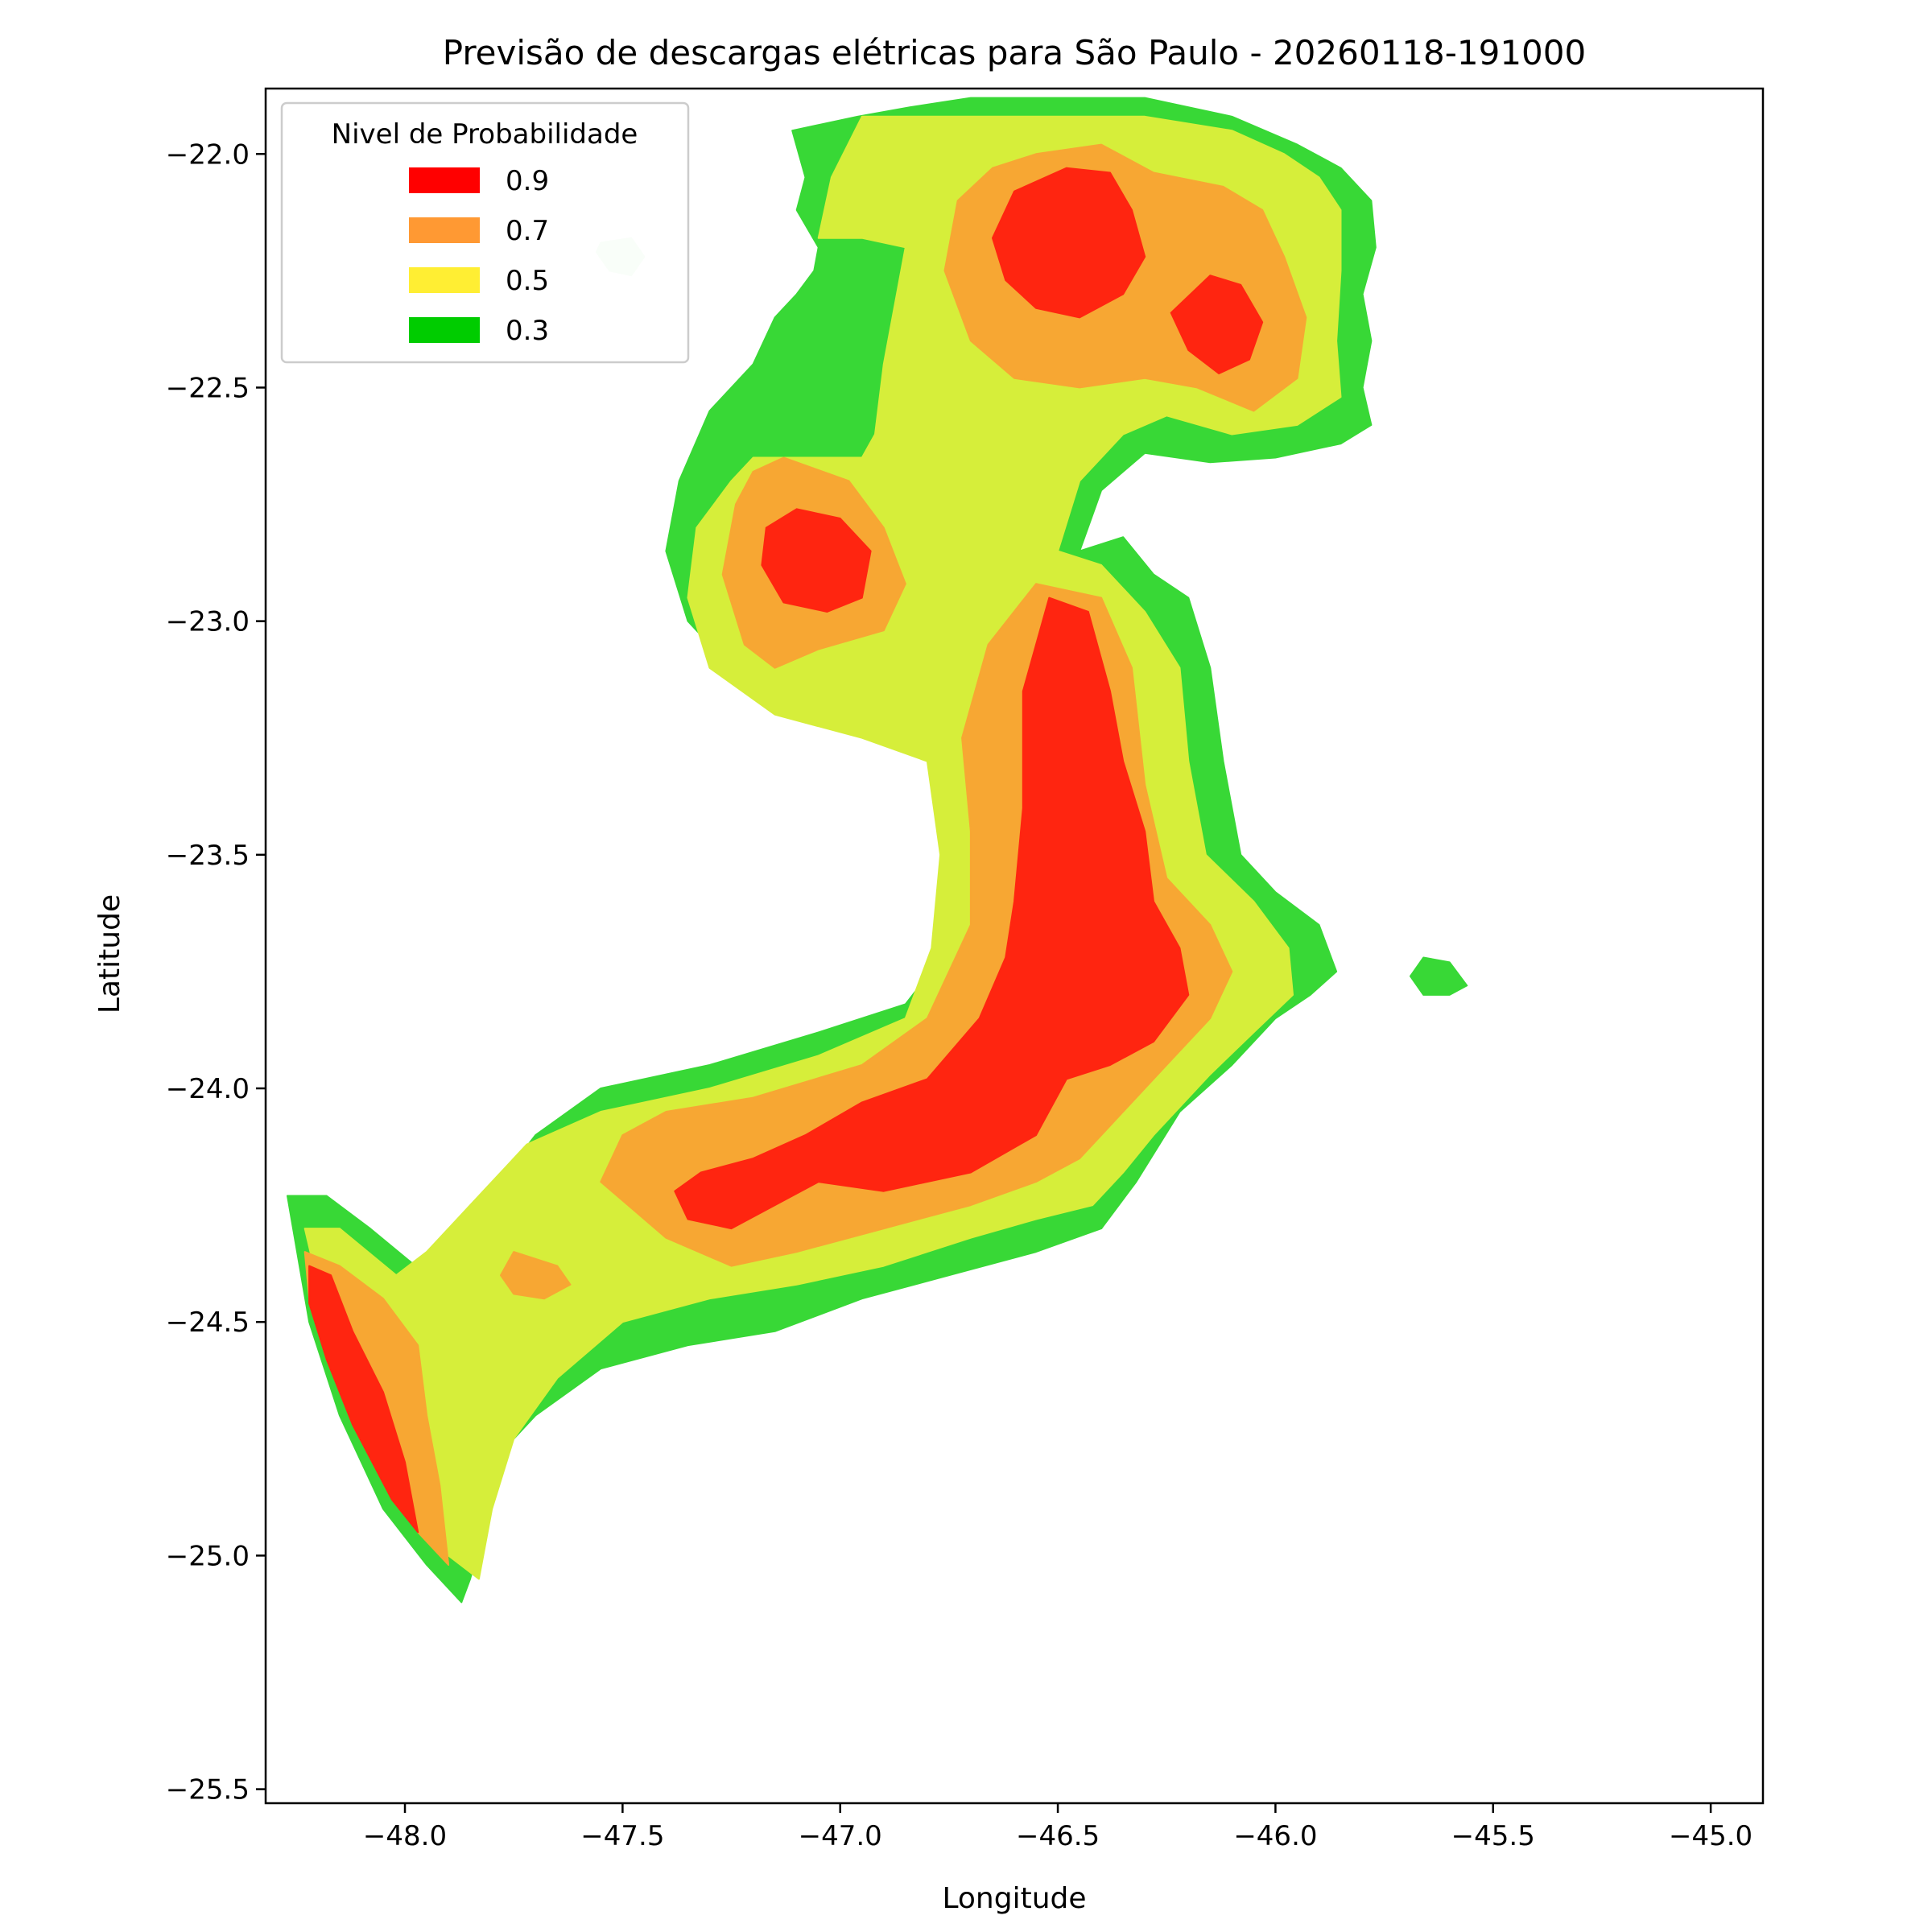  Describe the element at coordinates (622, 1836) in the screenshot. I see `x-tick-label: −47.5` at that location.